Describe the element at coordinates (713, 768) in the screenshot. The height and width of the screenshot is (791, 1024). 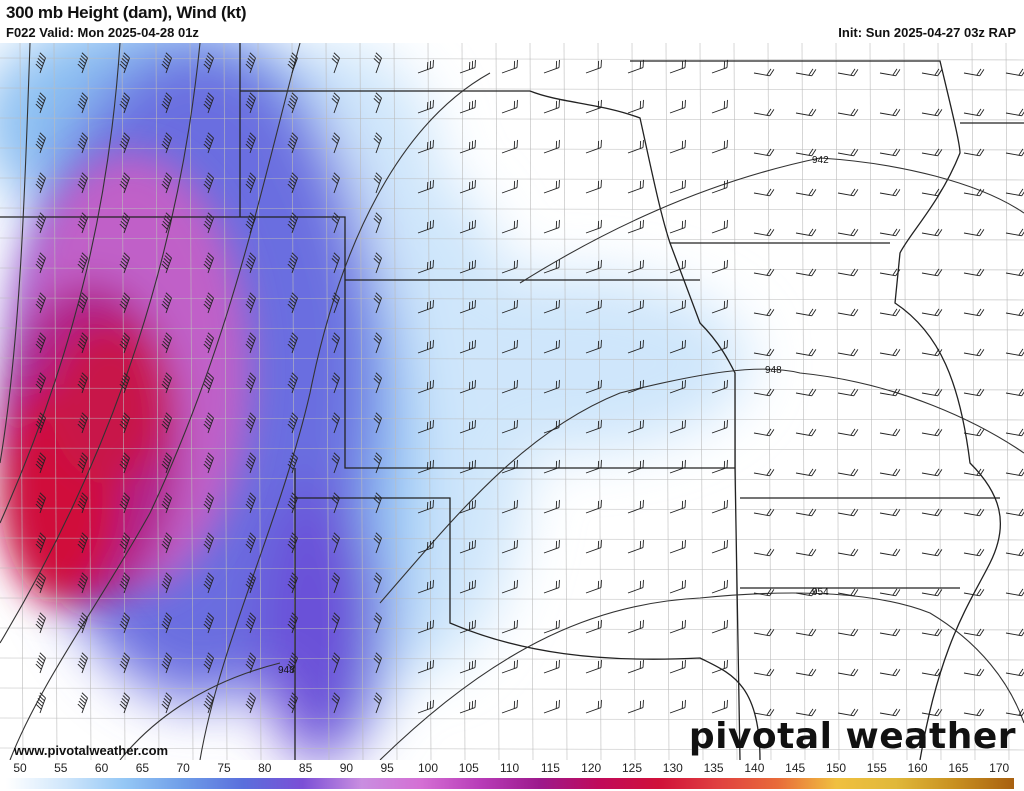
I see `colorbar-tick: 135` at that location.